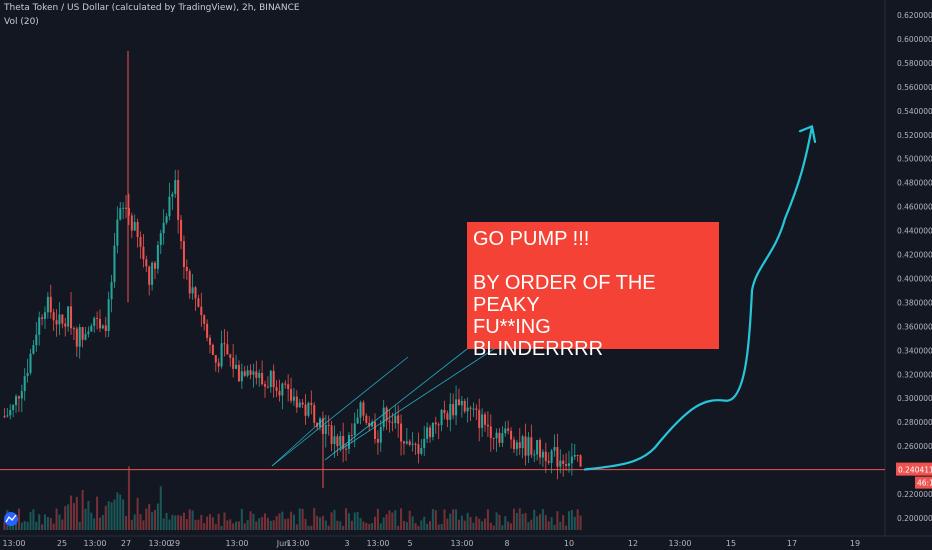 The height and width of the screenshot is (550, 932). I want to click on annotation-line: BY ORDER OF THE PEAKY, so click(564, 294).